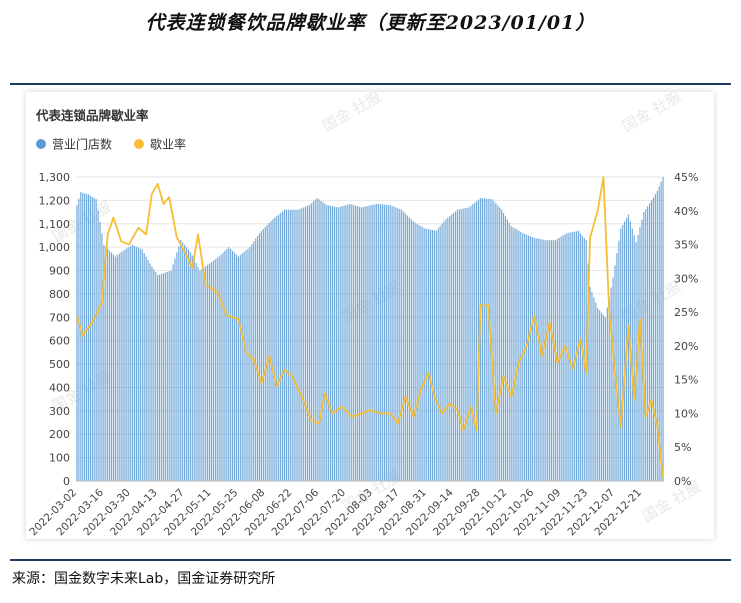 The width and height of the screenshot is (741, 603). I want to click on y-right-tick-label: 20%, so click(686, 346).